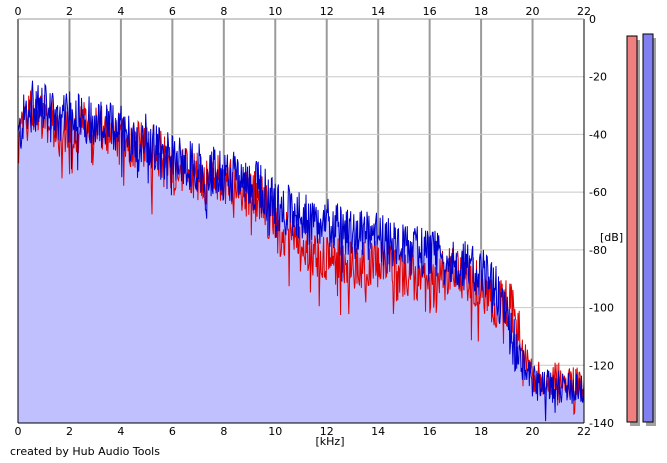  What do you see at coordinates (430, 11) in the screenshot?
I see `x-tick-label-top: 16` at bounding box center [430, 11].